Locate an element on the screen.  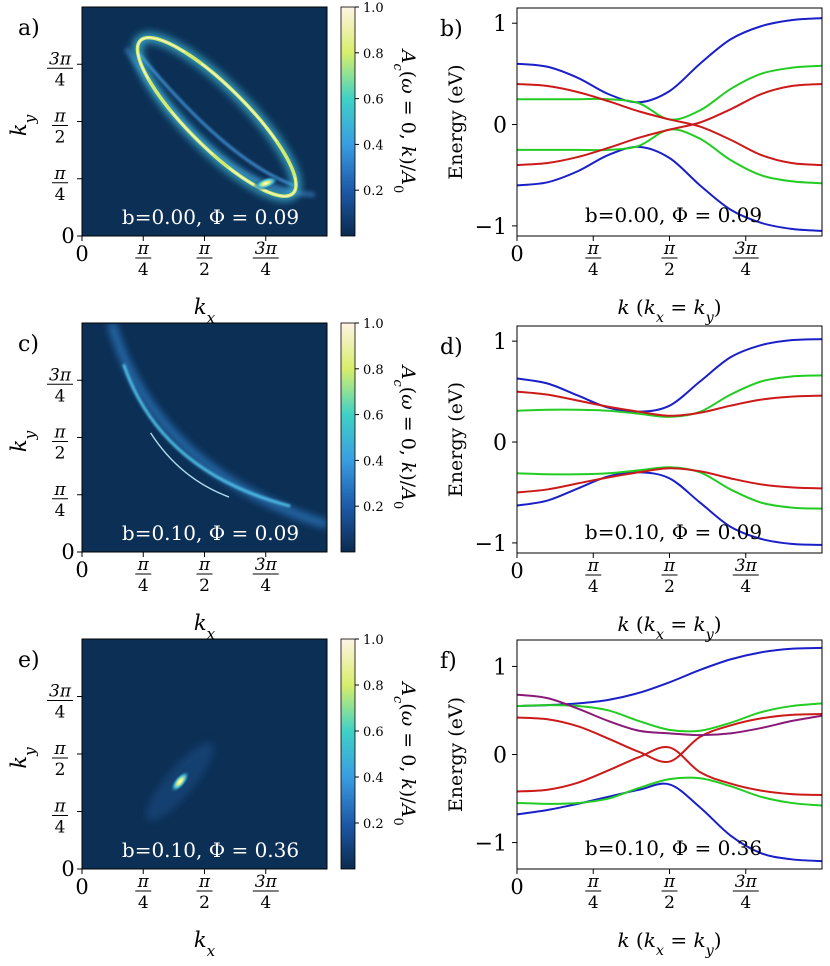
heatmap-spot is located at coordinates (180, 781).